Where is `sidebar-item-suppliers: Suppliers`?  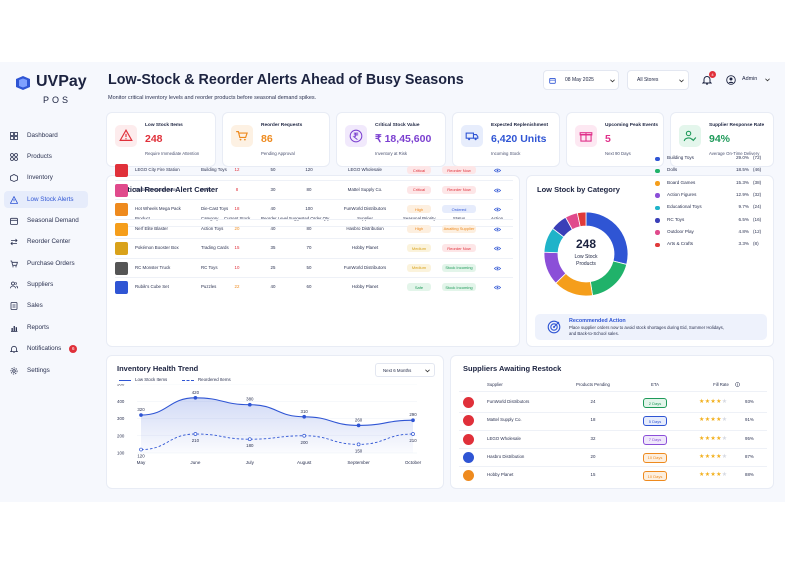 sidebar-item-suppliers: Suppliers is located at coordinates (46, 284).